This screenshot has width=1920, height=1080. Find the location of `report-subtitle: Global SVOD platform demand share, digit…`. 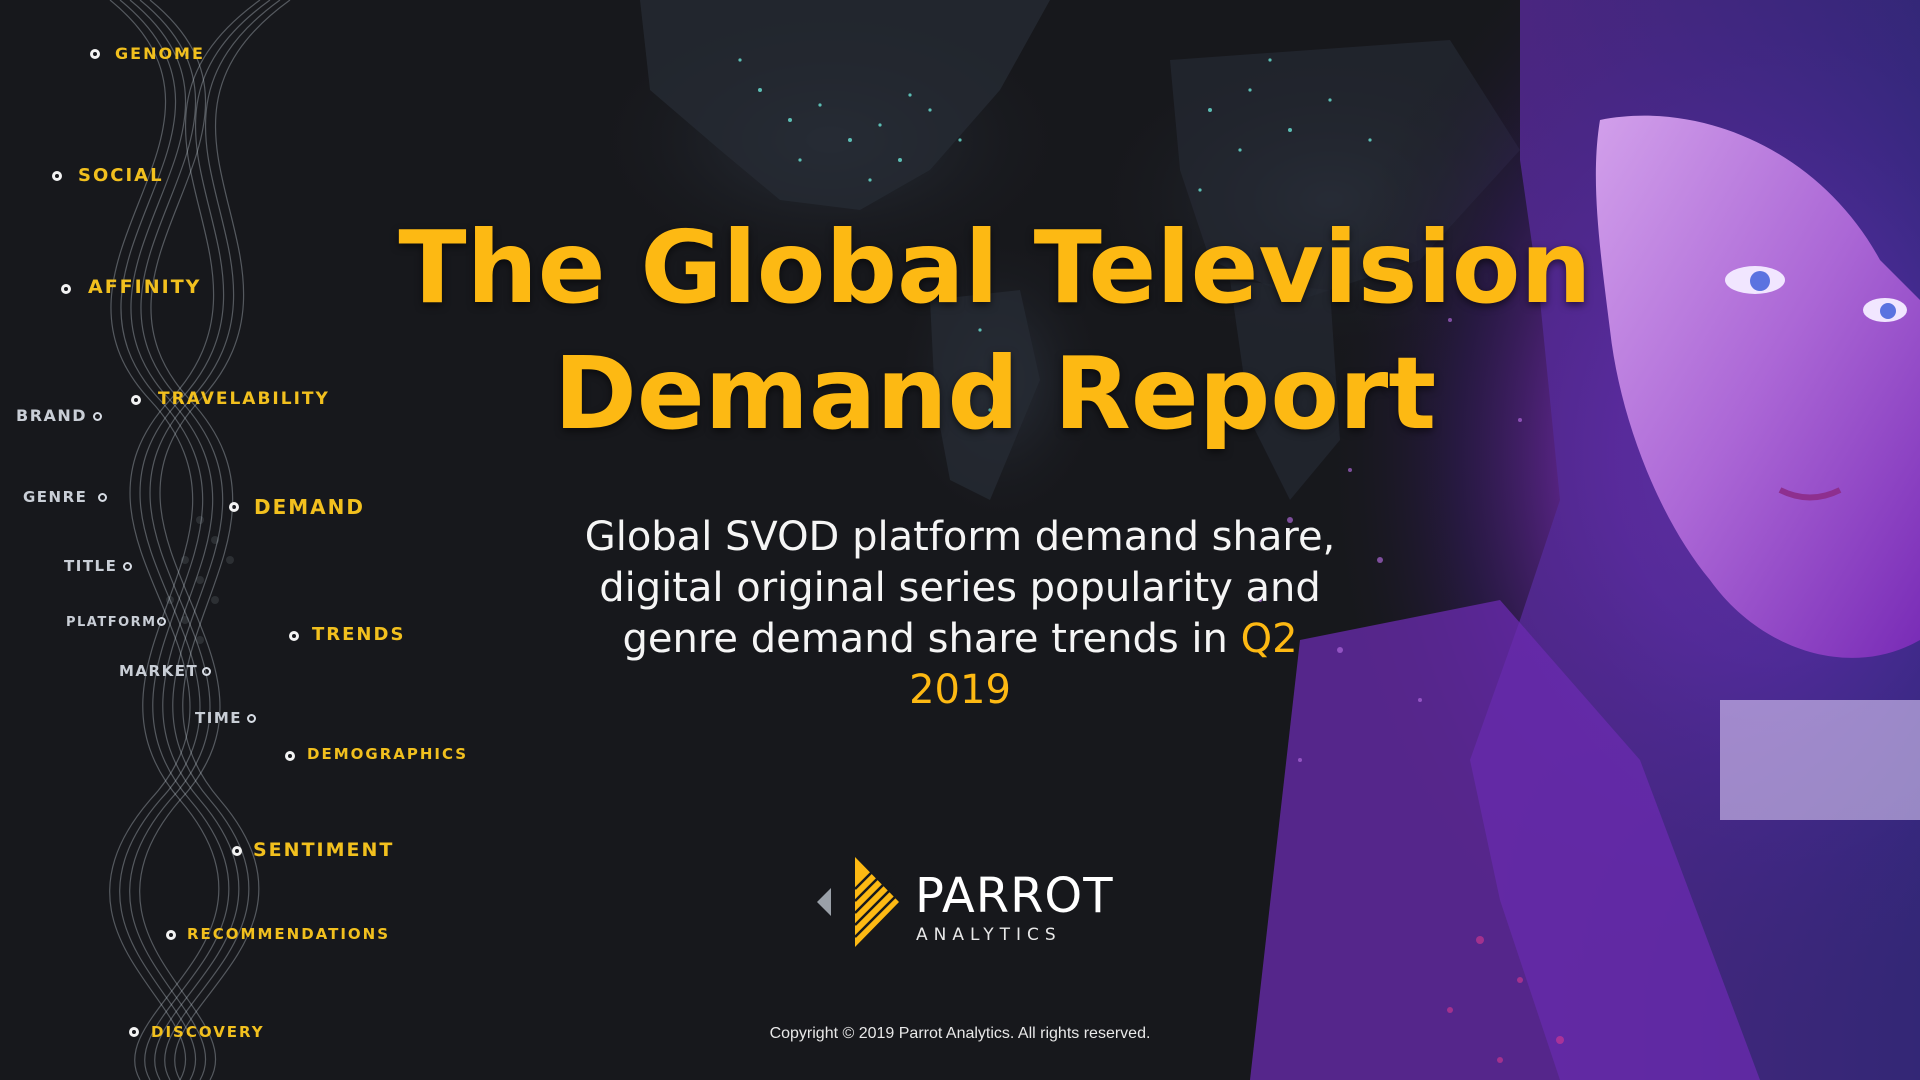

report-subtitle: Global SVOD platform demand share, digit… is located at coordinates (960, 614).